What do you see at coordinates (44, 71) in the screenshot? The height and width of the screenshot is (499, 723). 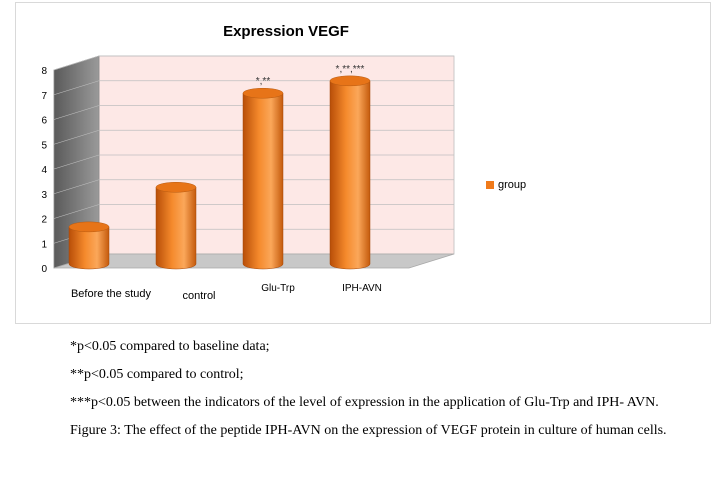 I see `y-tick-label: 8` at bounding box center [44, 71].